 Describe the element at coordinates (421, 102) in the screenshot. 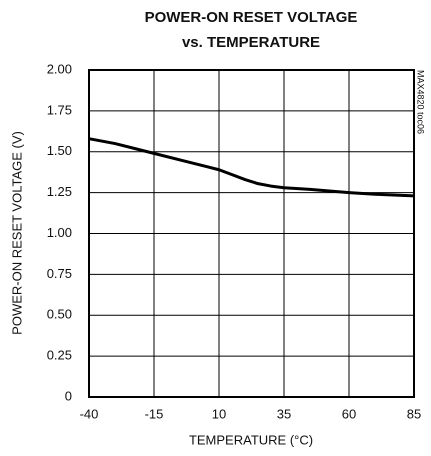

I see `annotation: MAX4820 toc06` at that location.